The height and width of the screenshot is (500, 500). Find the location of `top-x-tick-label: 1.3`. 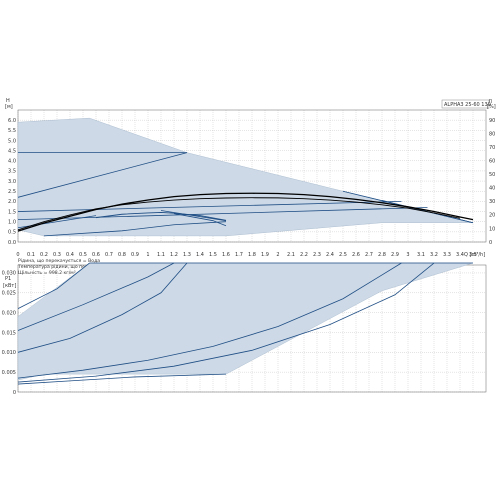

top-x-tick-label: 1.3 is located at coordinates (187, 255).